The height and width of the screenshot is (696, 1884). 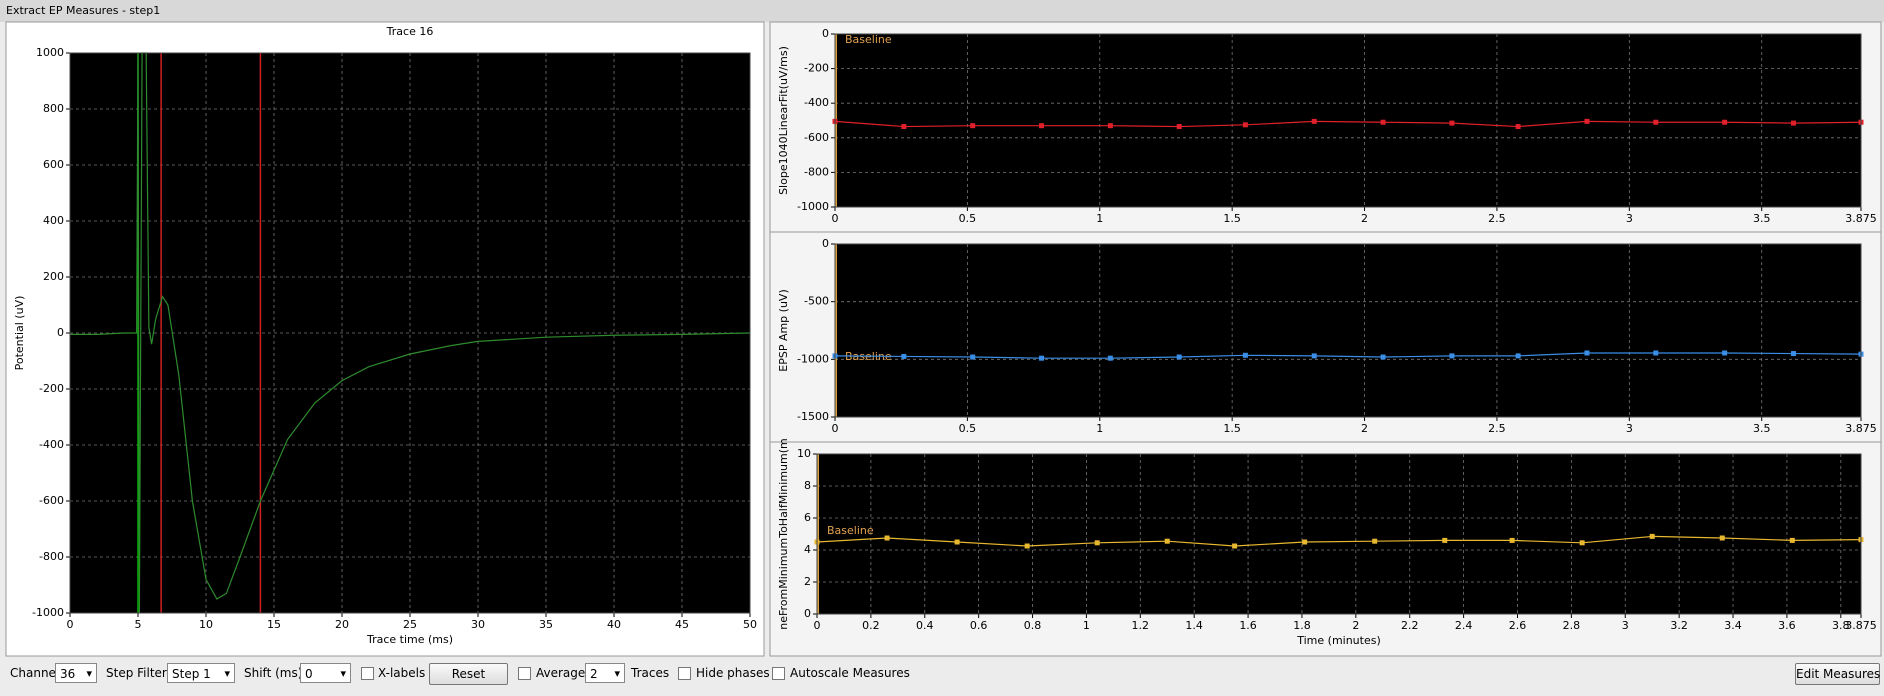 What do you see at coordinates (546, 624) in the screenshot?
I see `x-tick-label: 35` at bounding box center [546, 624].